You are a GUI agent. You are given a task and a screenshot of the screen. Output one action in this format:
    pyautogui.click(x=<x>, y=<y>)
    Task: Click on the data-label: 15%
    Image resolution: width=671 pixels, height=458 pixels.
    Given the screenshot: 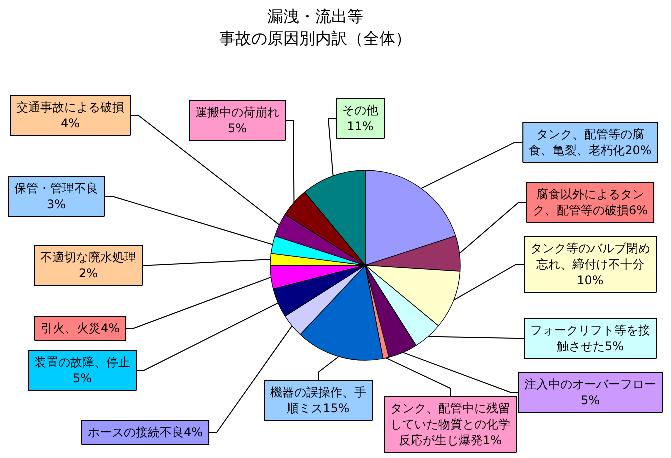 What is the action you would take?
    pyautogui.click(x=336, y=409)
    